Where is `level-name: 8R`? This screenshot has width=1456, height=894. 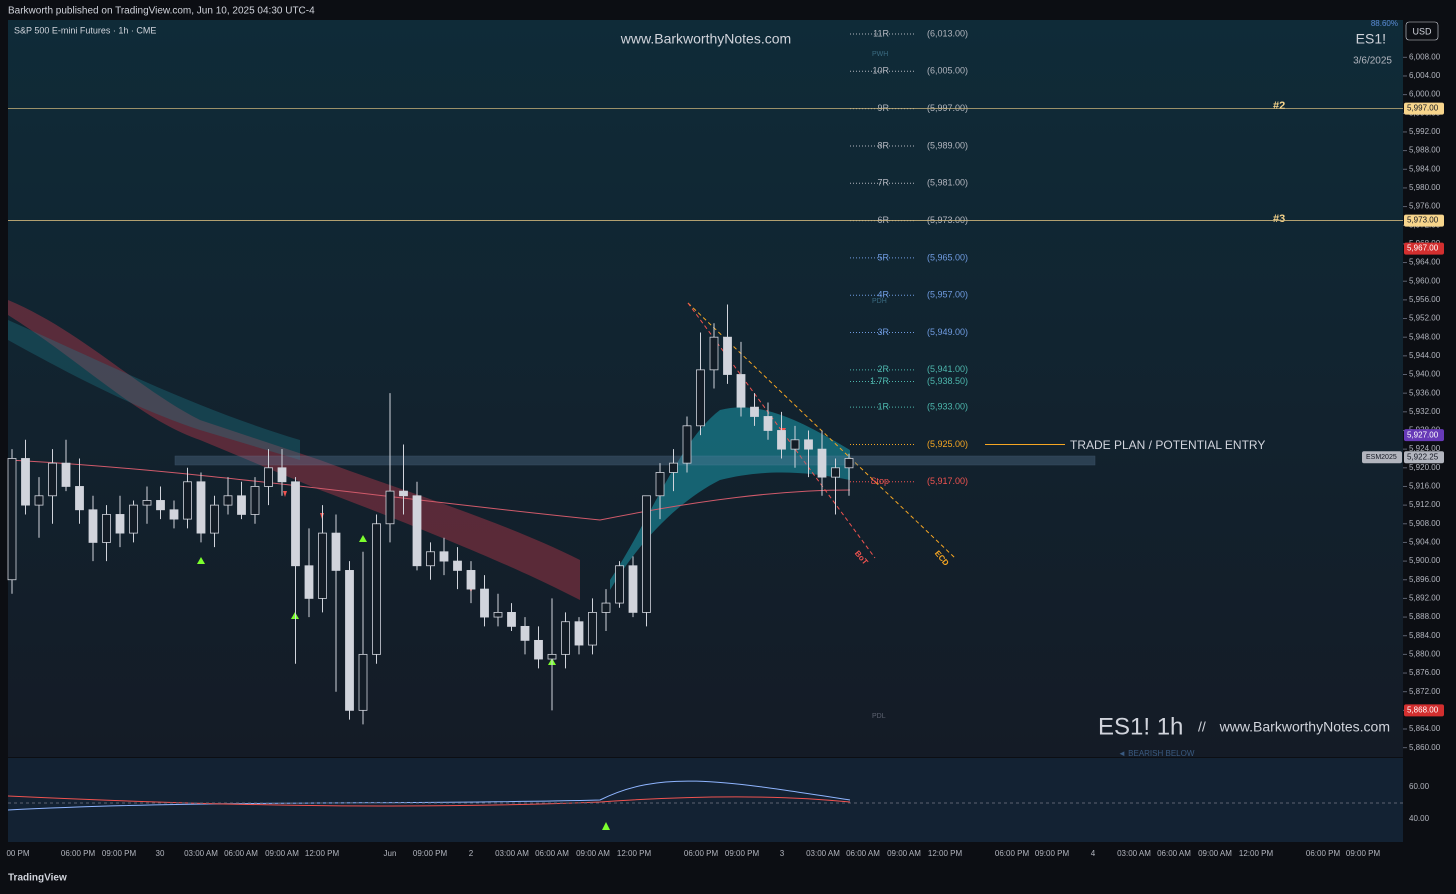 level-name: 8R is located at coordinates (883, 145).